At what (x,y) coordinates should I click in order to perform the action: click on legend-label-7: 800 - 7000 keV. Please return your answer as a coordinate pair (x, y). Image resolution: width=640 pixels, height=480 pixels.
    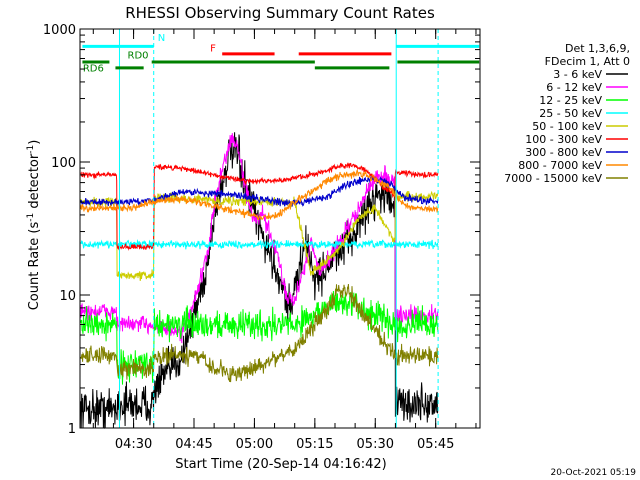
    Looking at the image, I should click on (560, 165).